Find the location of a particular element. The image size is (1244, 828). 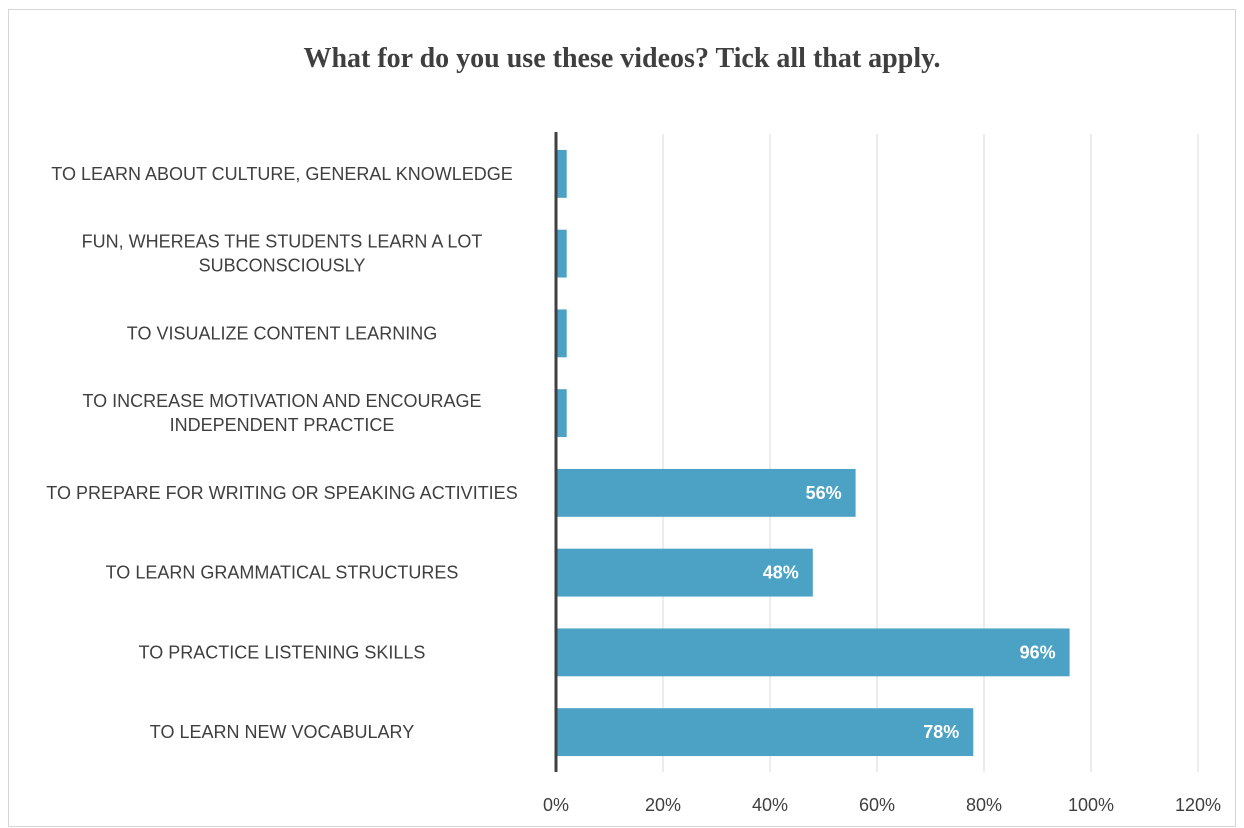

data-label: 78% is located at coordinates (941, 732).